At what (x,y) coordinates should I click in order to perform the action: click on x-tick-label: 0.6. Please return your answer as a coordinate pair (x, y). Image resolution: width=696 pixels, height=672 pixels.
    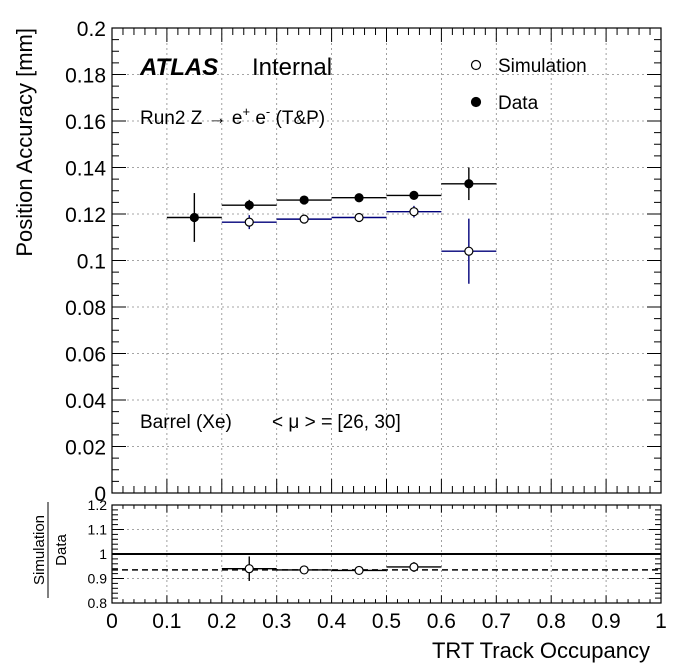
    Looking at the image, I should click on (441, 621).